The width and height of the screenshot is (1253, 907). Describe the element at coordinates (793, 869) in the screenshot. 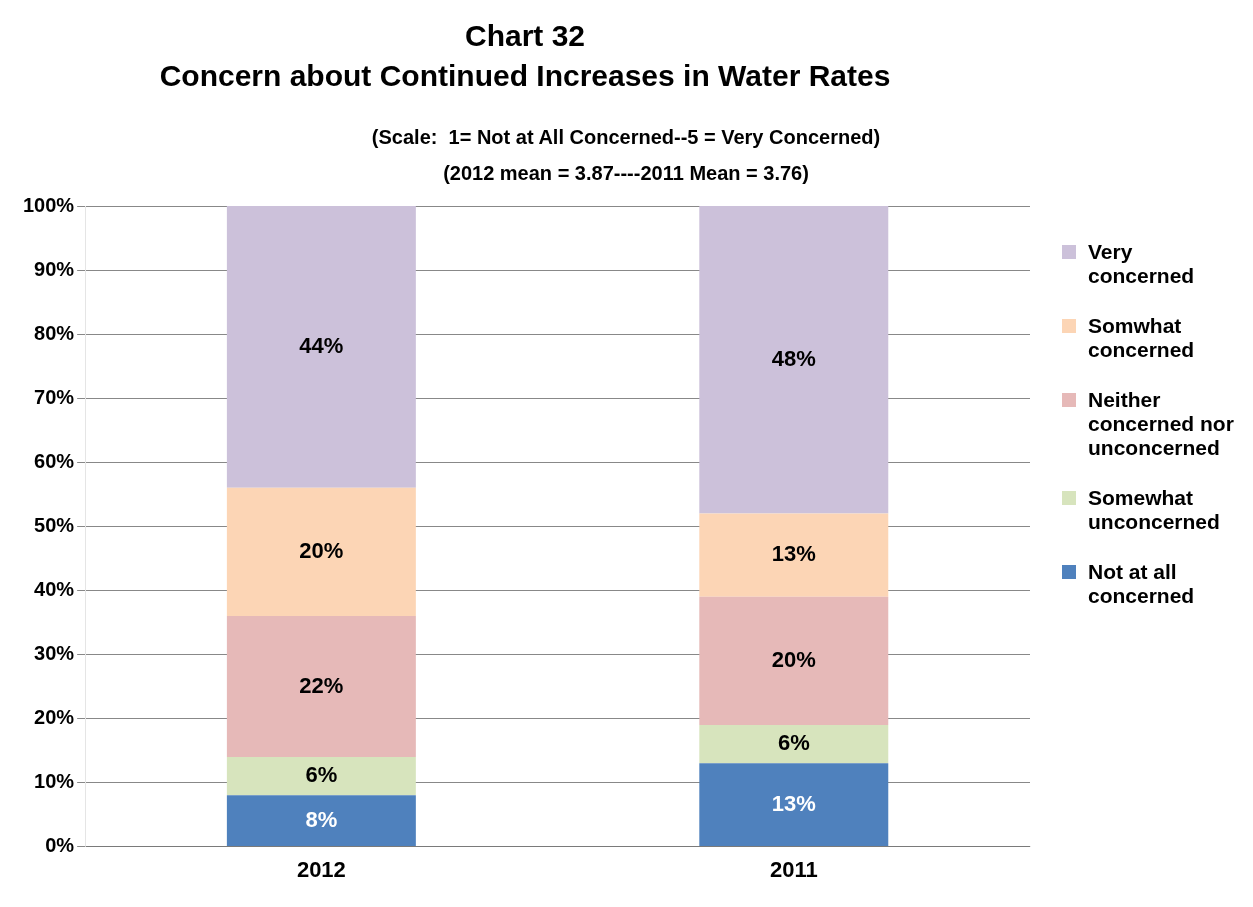

I see `x-tick-label: 2011` at that location.